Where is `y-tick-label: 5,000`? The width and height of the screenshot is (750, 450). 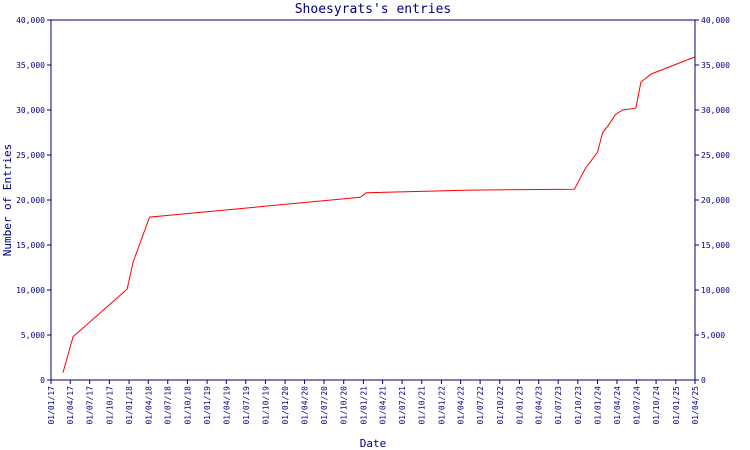
y-tick-label: 5,000 is located at coordinates (33, 335).